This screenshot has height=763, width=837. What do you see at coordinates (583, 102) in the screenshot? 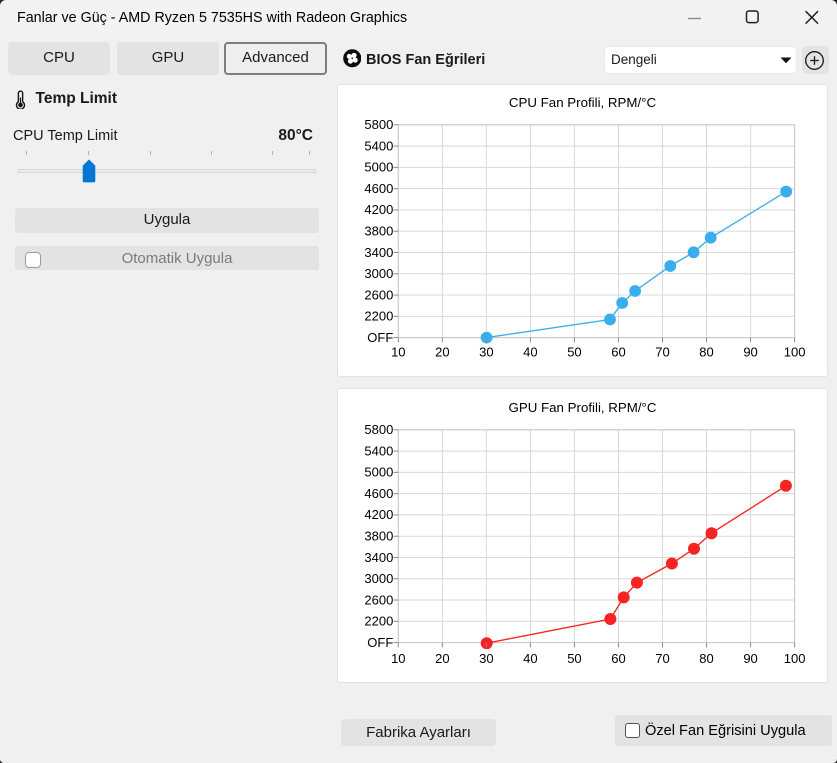
I see `svg-text: CPU Fan Profili, RPM/°C` at bounding box center [583, 102].